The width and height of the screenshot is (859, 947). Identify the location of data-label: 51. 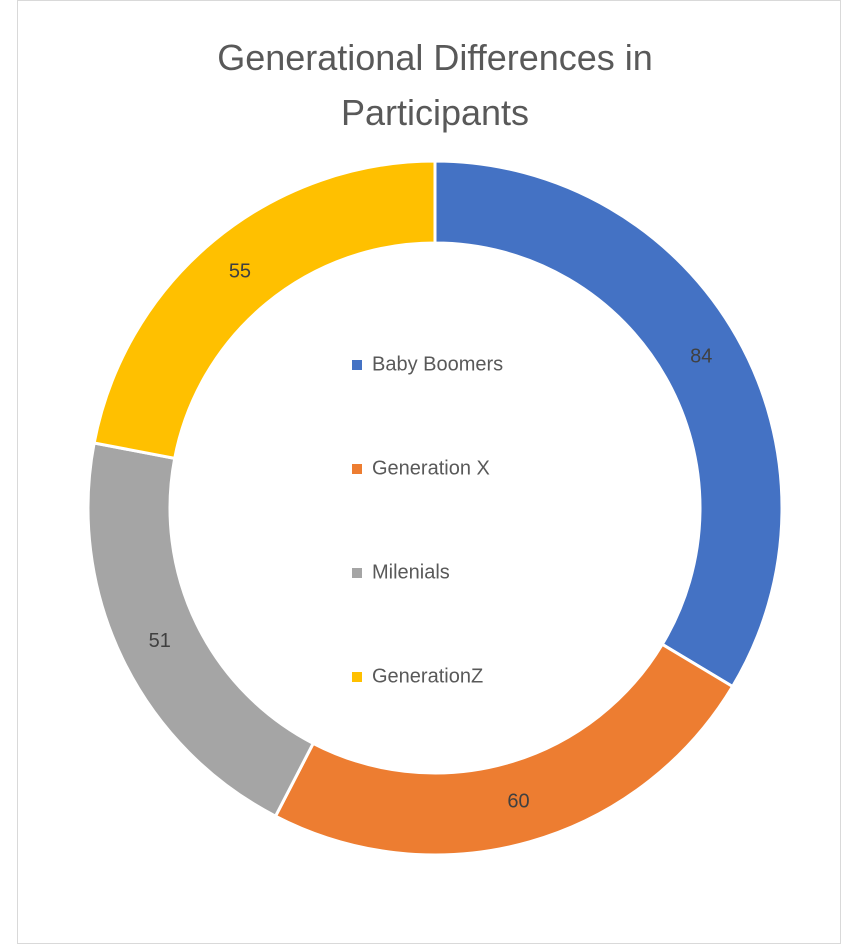
(160, 641).